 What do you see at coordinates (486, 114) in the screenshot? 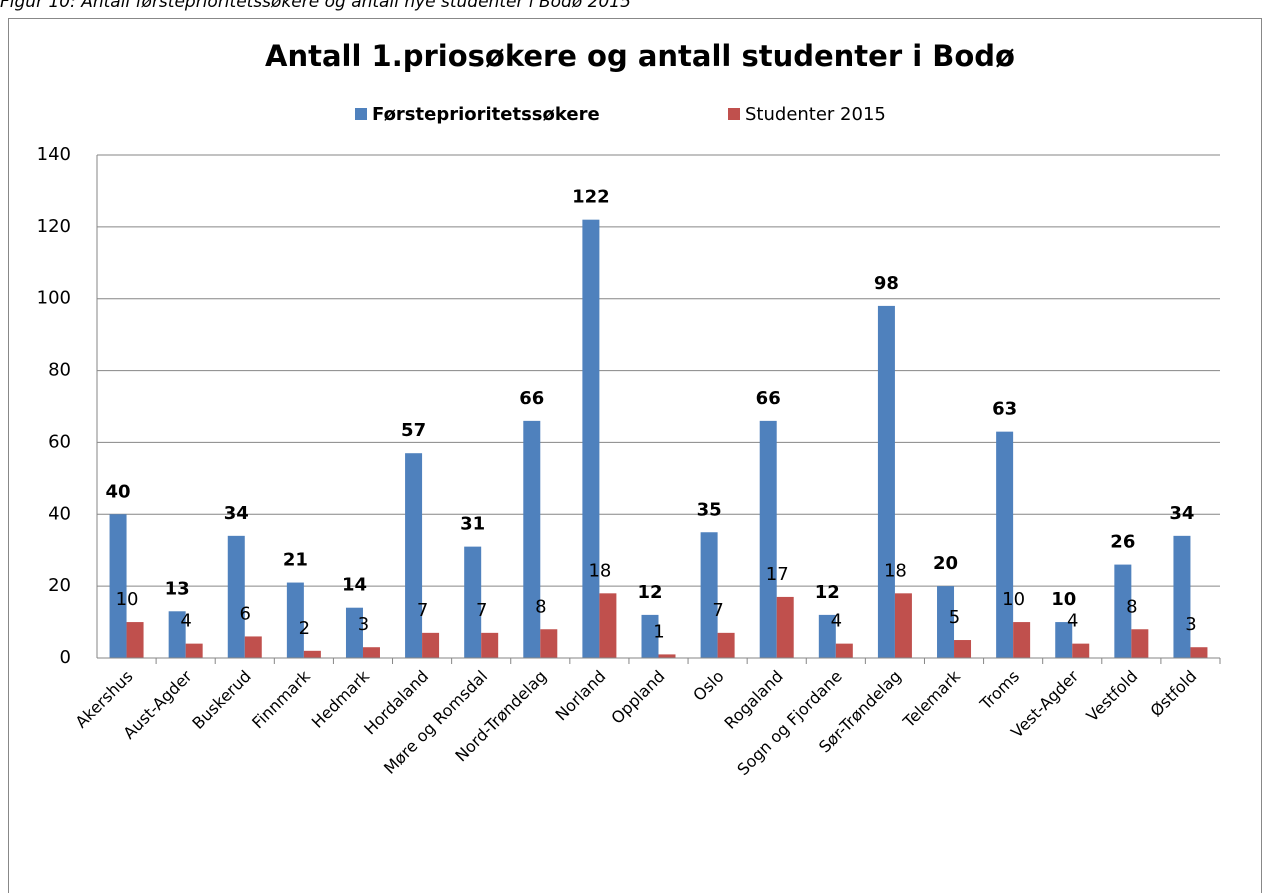
I see `legend-label: Førsteprioritetssøkere` at bounding box center [486, 114].